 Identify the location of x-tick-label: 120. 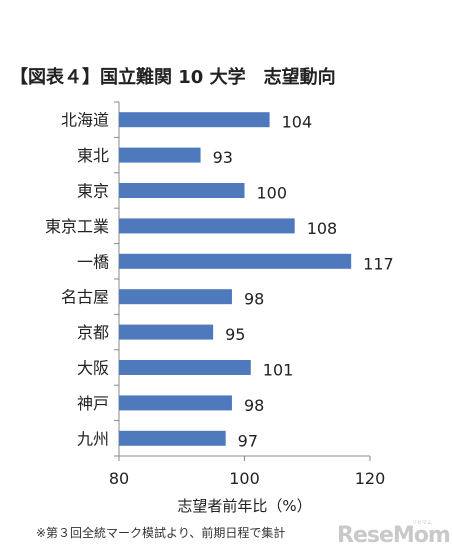
(370, 478).